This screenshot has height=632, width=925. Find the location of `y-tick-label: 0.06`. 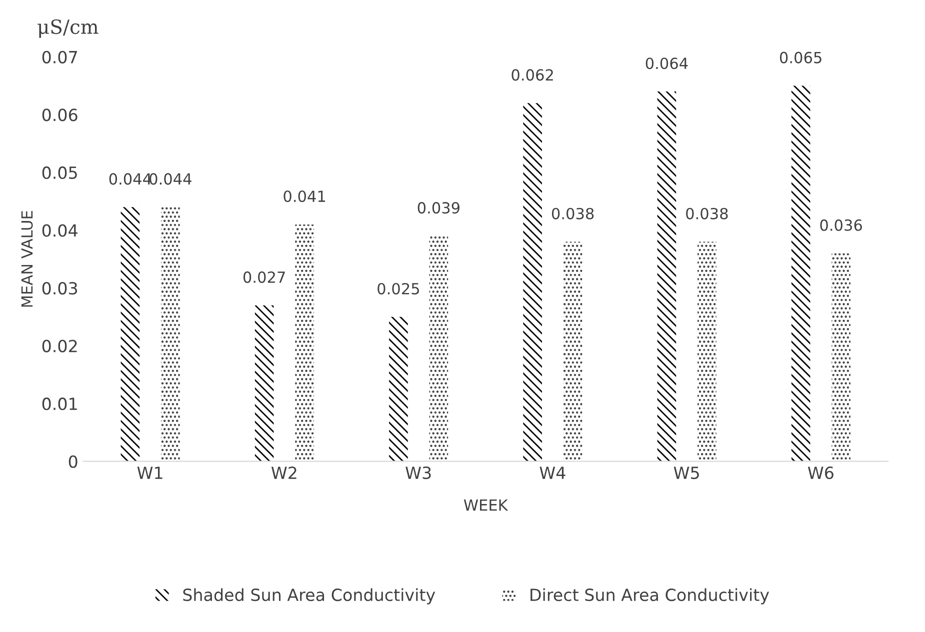

y-tick-label: 0.06 is located at coordinates (60, 115).